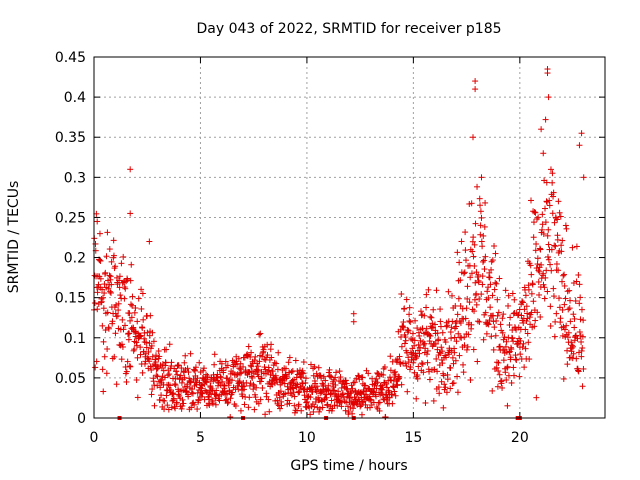 The width and height of the screenshot is (640, 480). What do you see at coordinates (75, 98) in the screenshot?
I see `y-tick-label: 0.4` at bounding box center [75, 98].